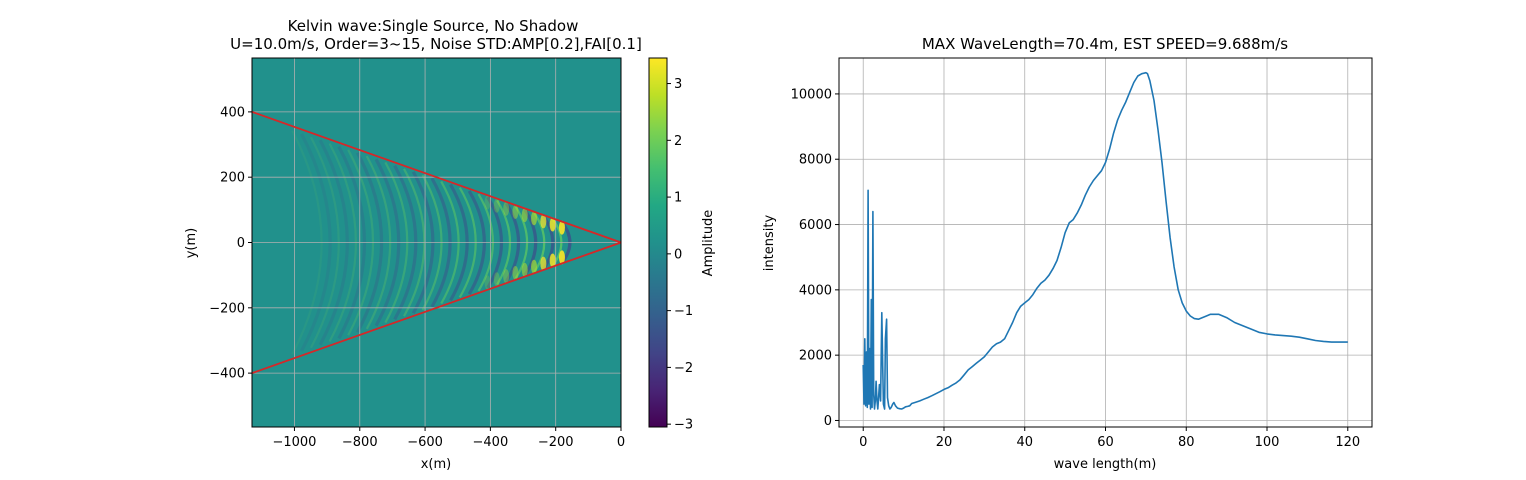  I want to click on spectrum-title: MAX WaveLength=70.4m, EST SPEED=9.688m/s, so click(1105, 44).